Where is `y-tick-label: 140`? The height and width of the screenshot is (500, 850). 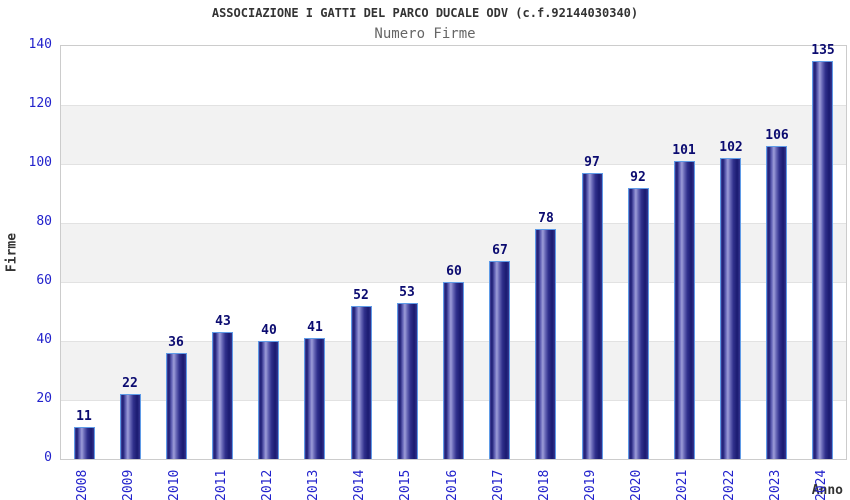 y-tick-label: 140 is located at coordinates (40, 44).